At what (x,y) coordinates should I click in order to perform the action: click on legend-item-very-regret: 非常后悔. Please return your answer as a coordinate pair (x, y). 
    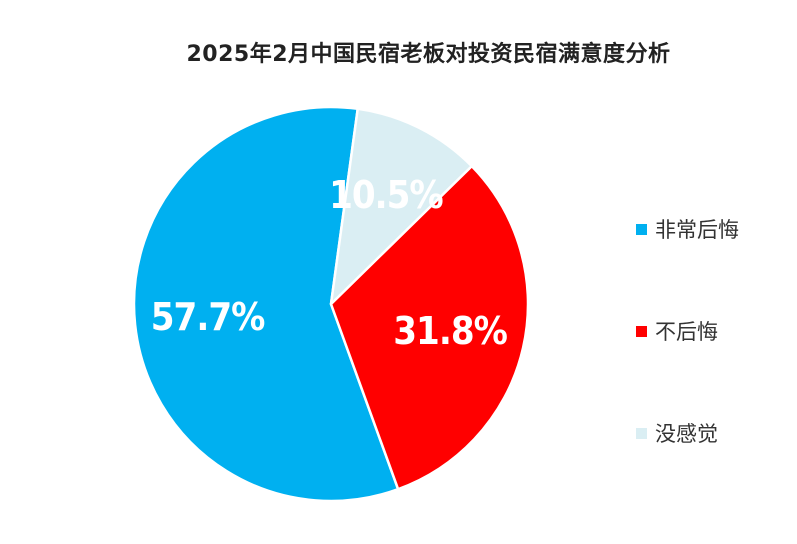
    Looking at the image, I should click on (687, 229).